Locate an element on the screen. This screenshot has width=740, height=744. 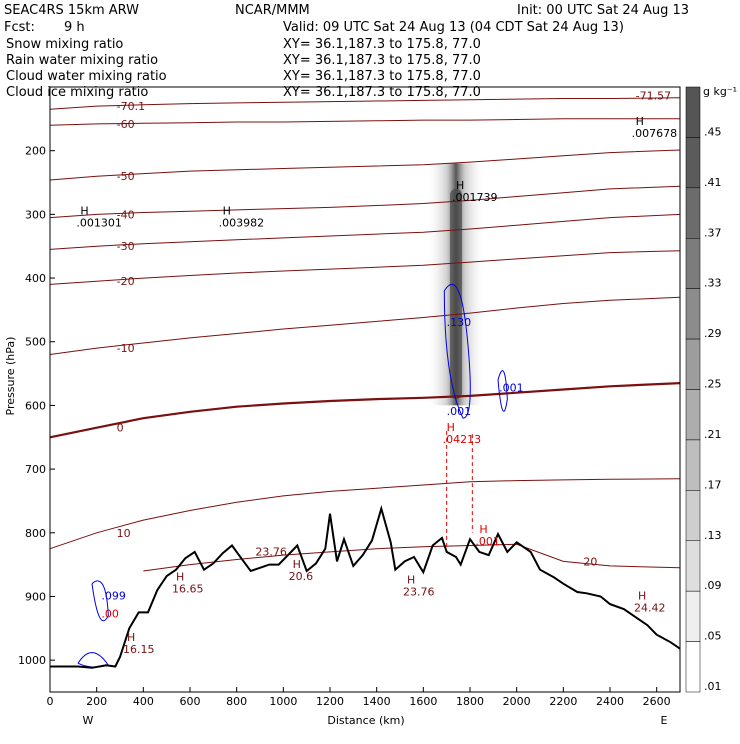
temperature-contour-label: -40 is located at coordinates (126, 214).